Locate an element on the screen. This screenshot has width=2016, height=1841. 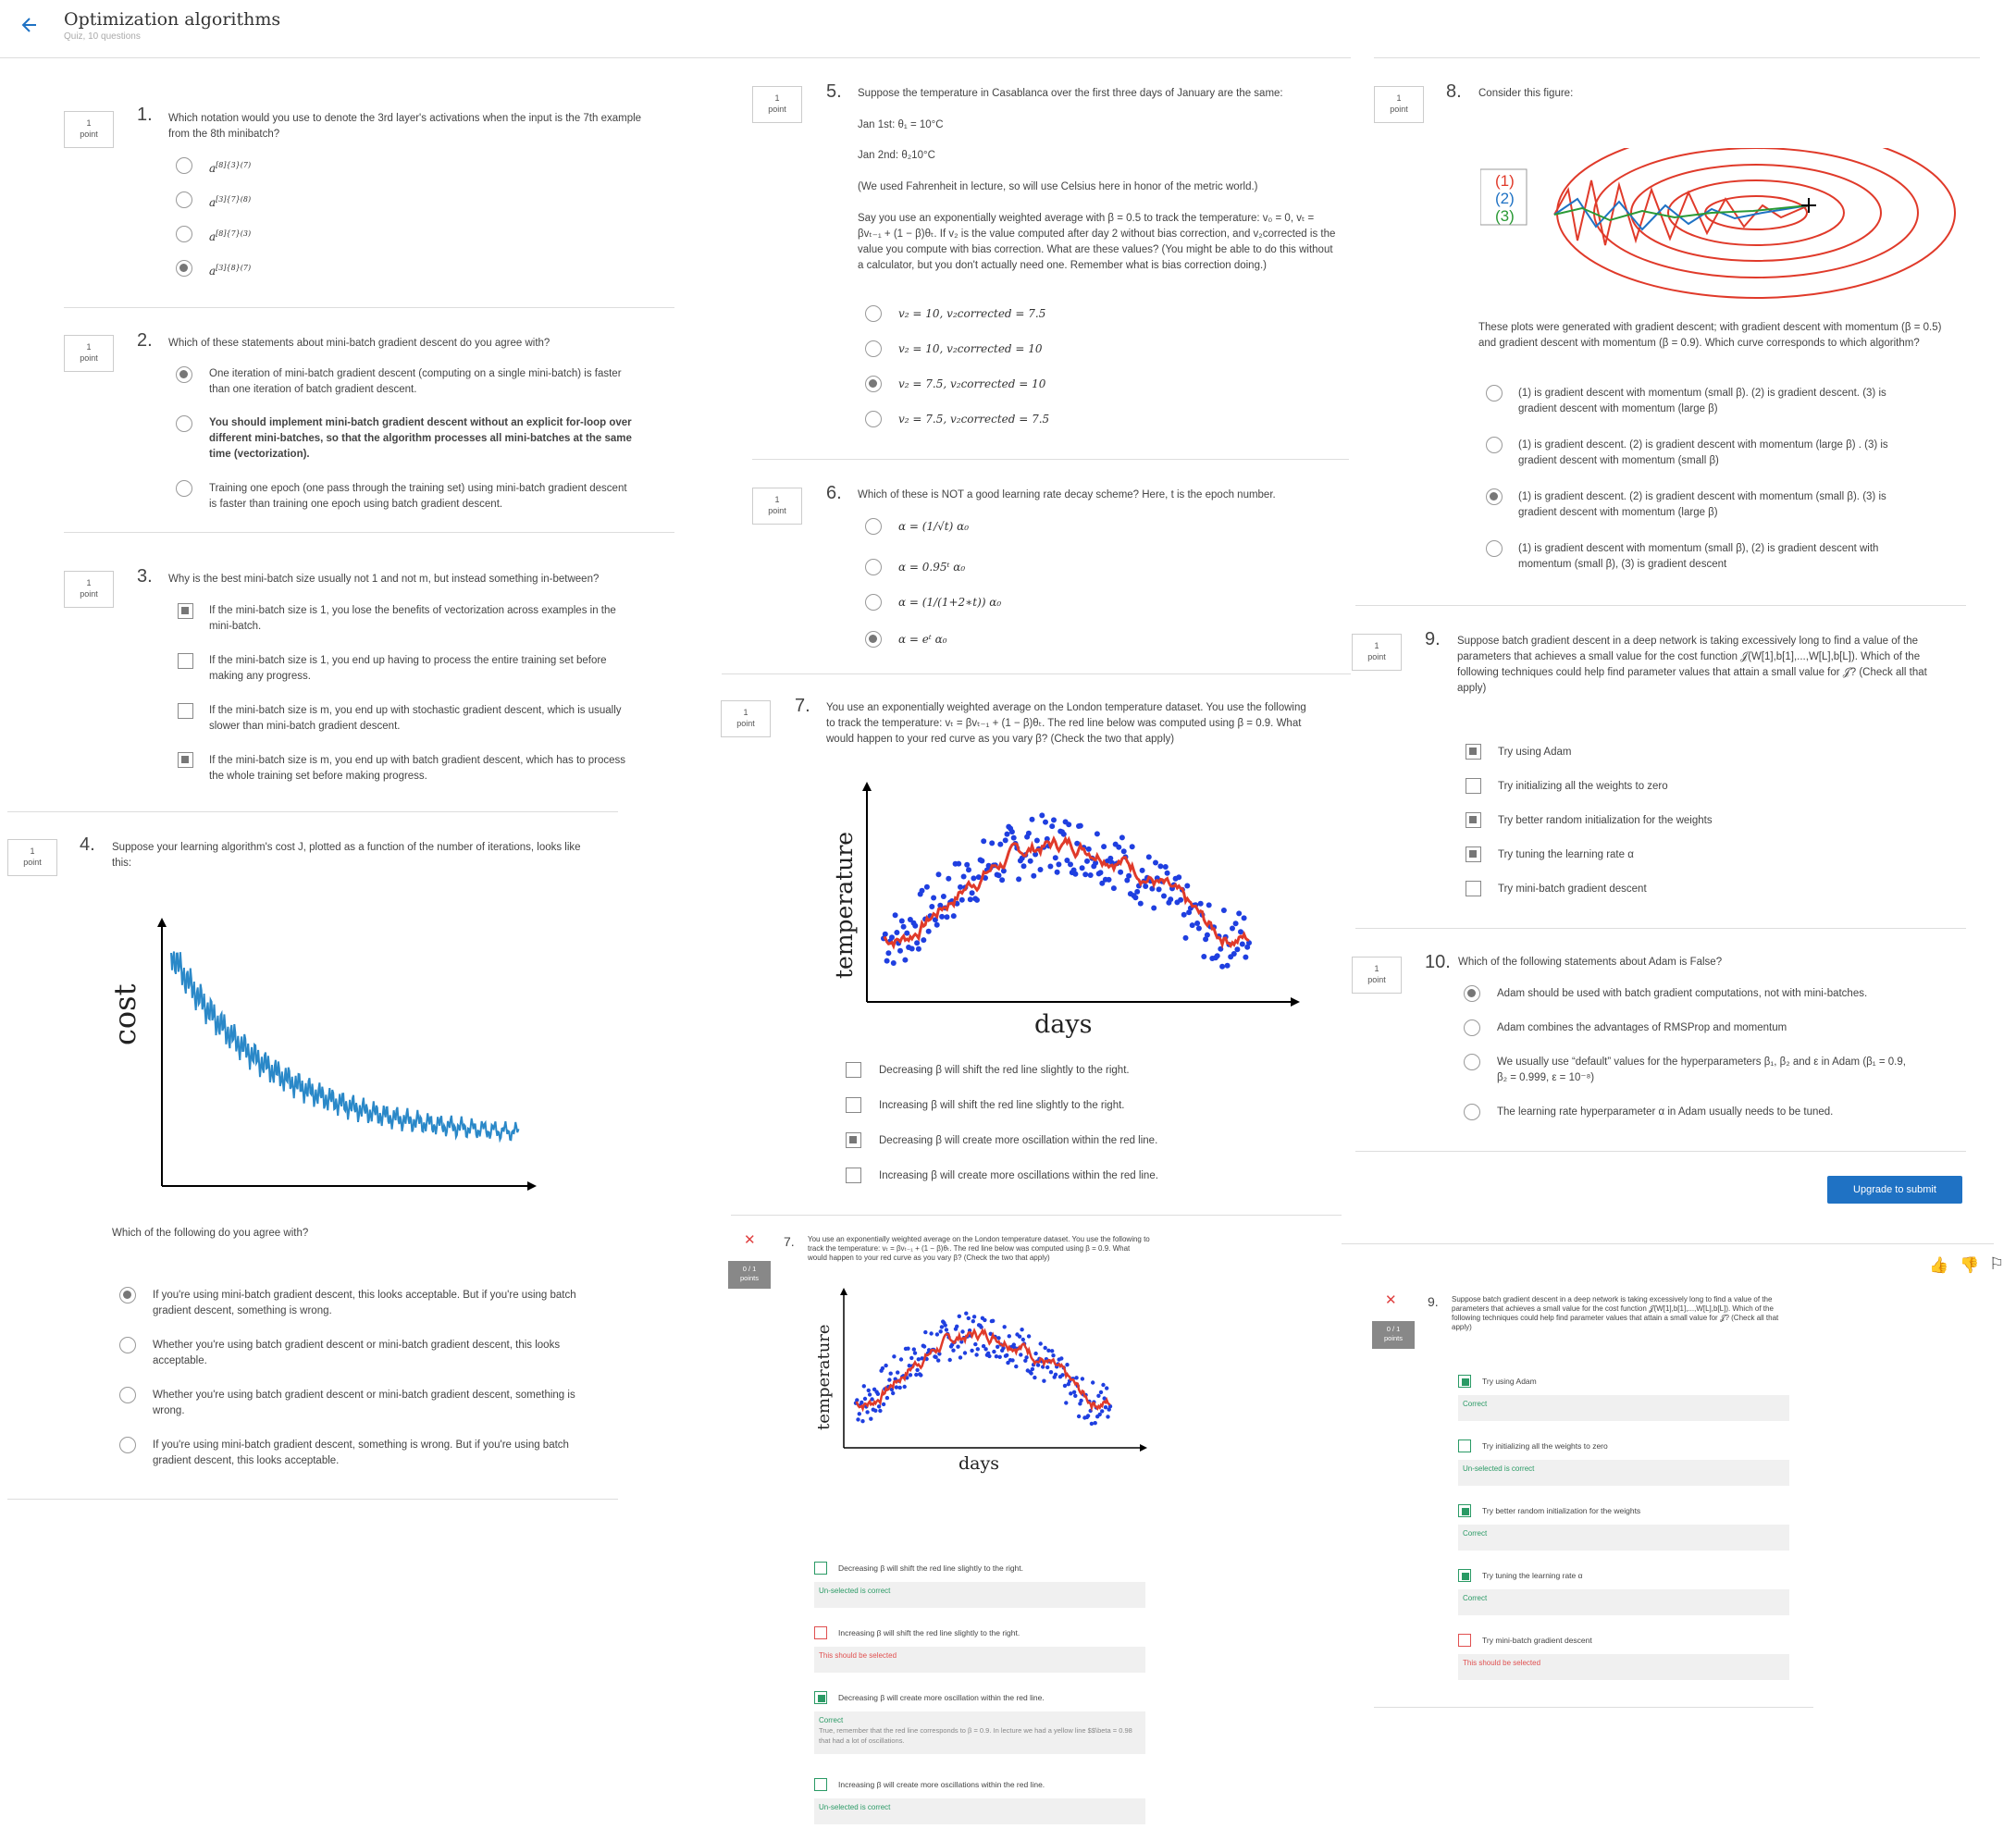
review9-option-5-checkbox is located at coordinates (1465, 1641).